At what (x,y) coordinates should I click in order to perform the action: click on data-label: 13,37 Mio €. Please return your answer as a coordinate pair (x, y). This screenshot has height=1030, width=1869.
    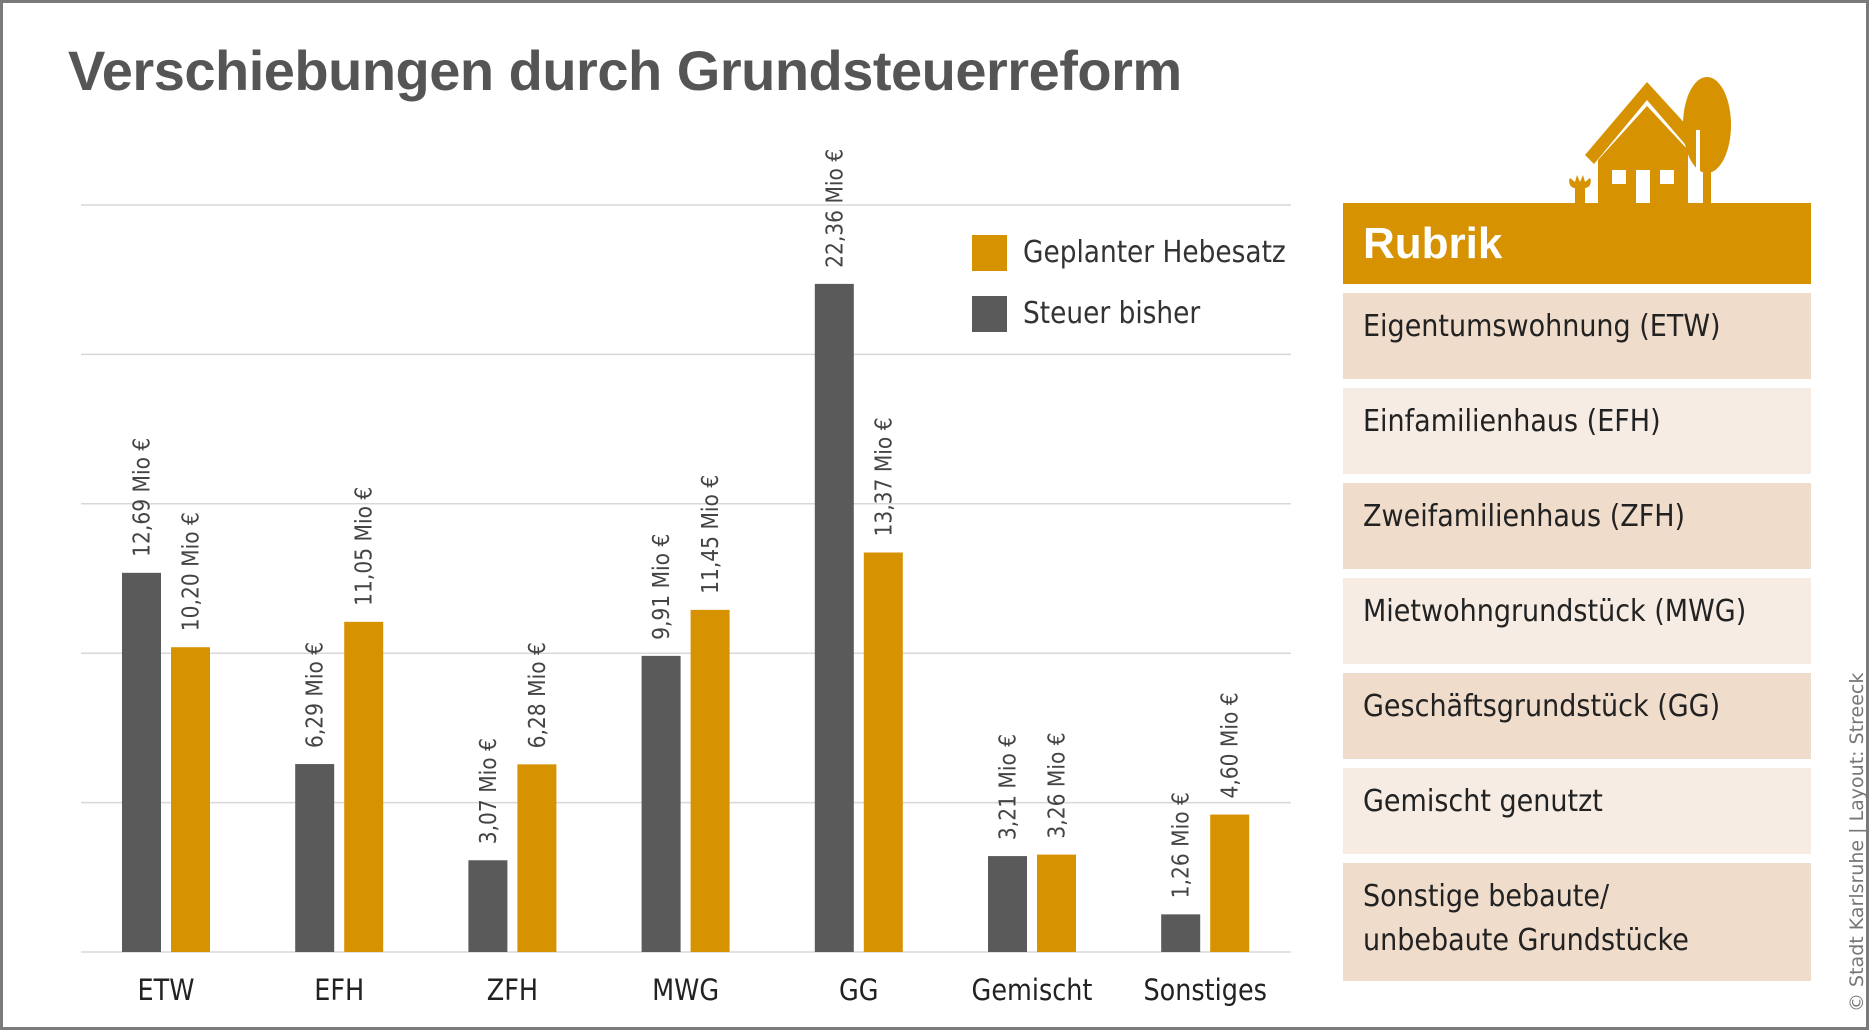
    Looking at the image, I should click on (884, 476).